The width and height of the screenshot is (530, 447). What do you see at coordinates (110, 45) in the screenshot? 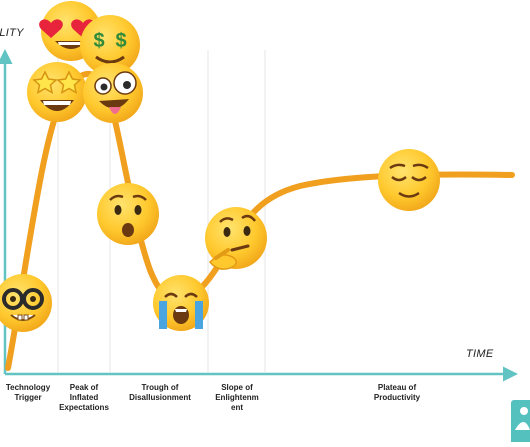
I see `money-mouth-icon: $ $` at bounding box center [110, 45].